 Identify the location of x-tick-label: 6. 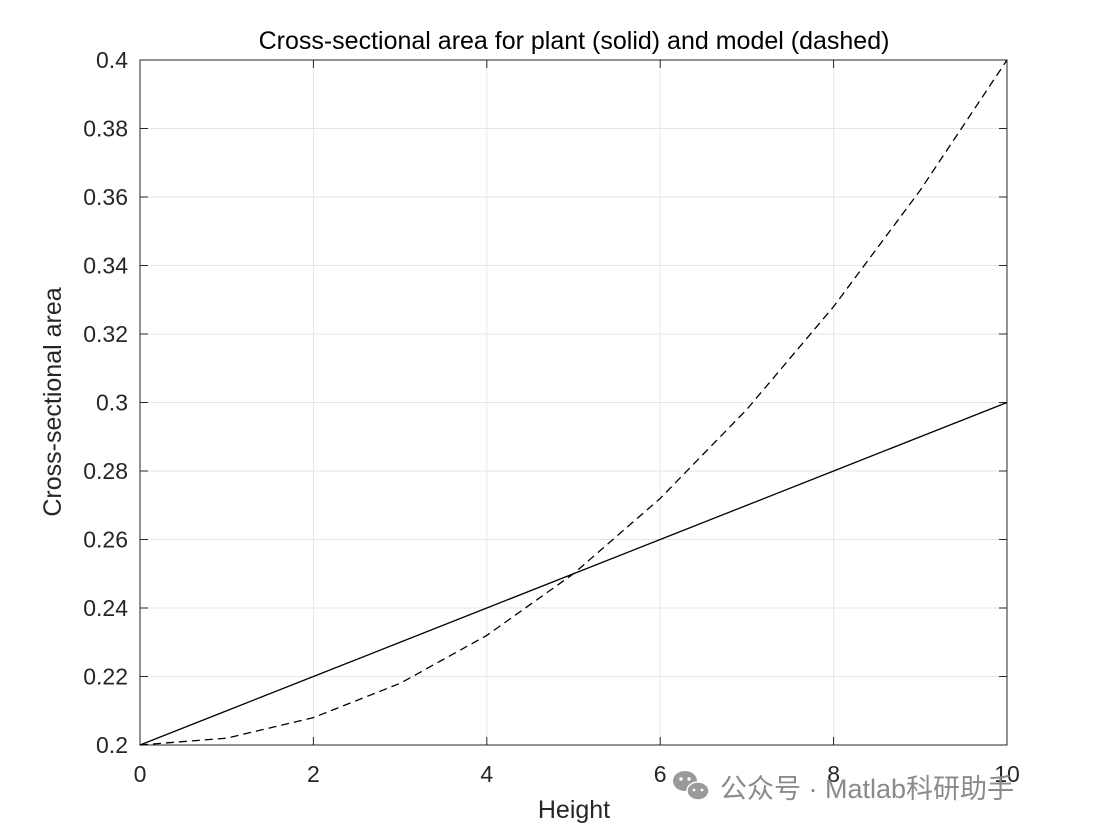
(660, 774).